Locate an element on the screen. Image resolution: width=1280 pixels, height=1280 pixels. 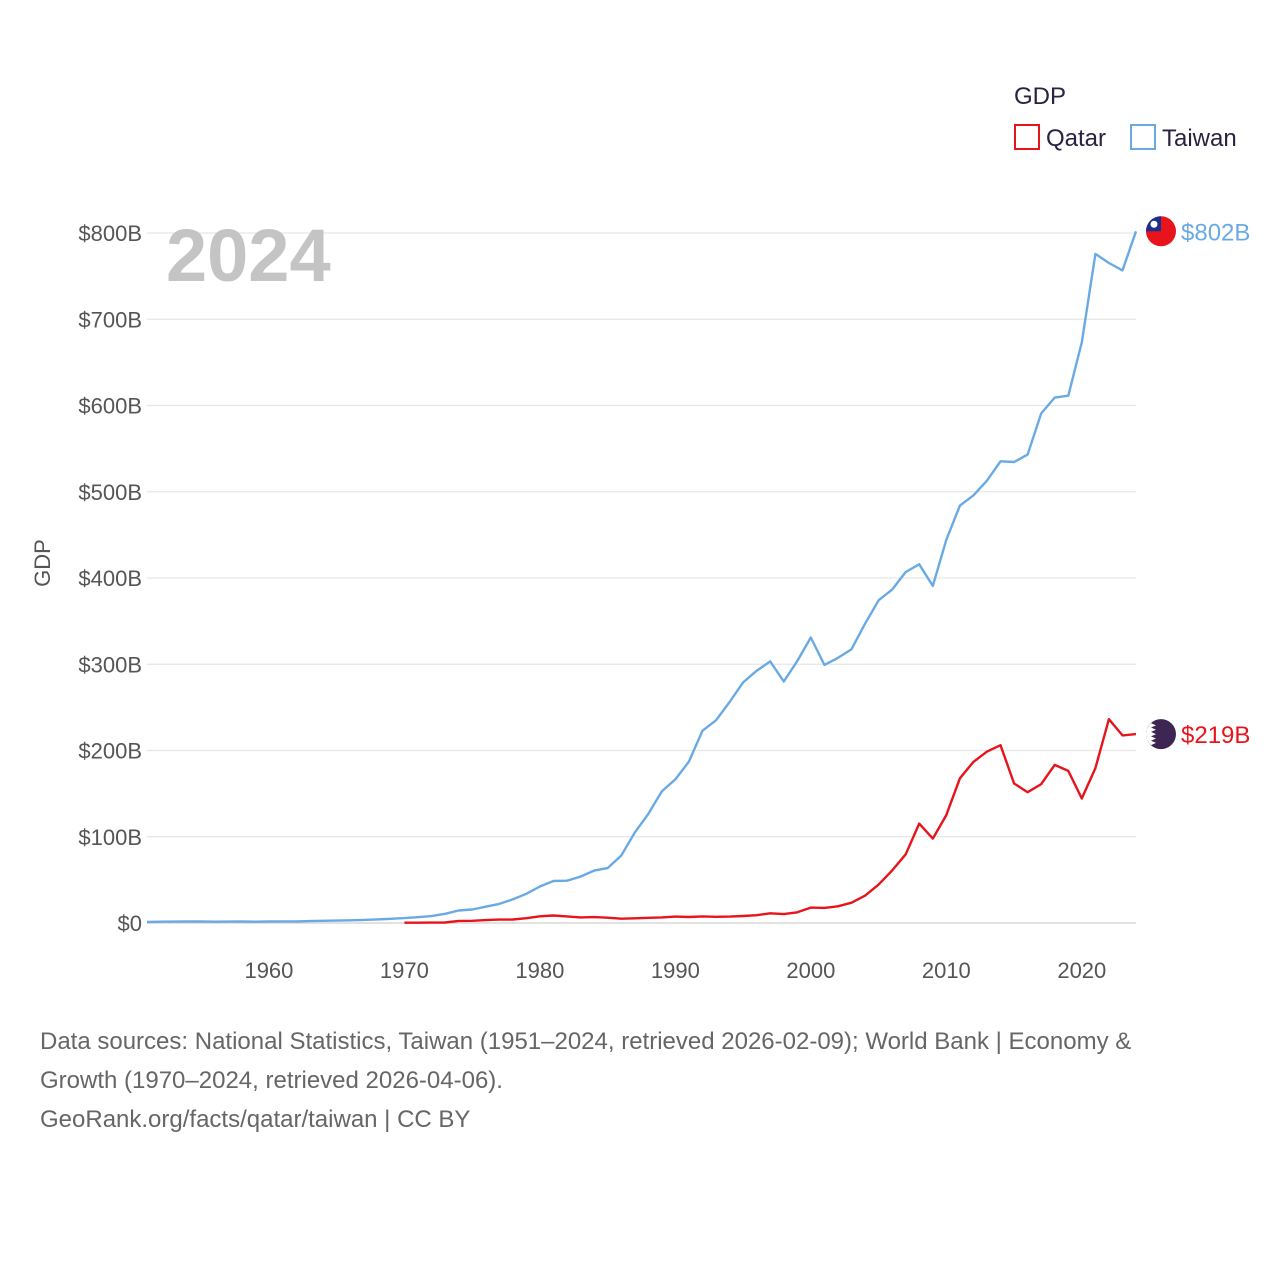
series-line-qatar is located at coordinates (770, 821).